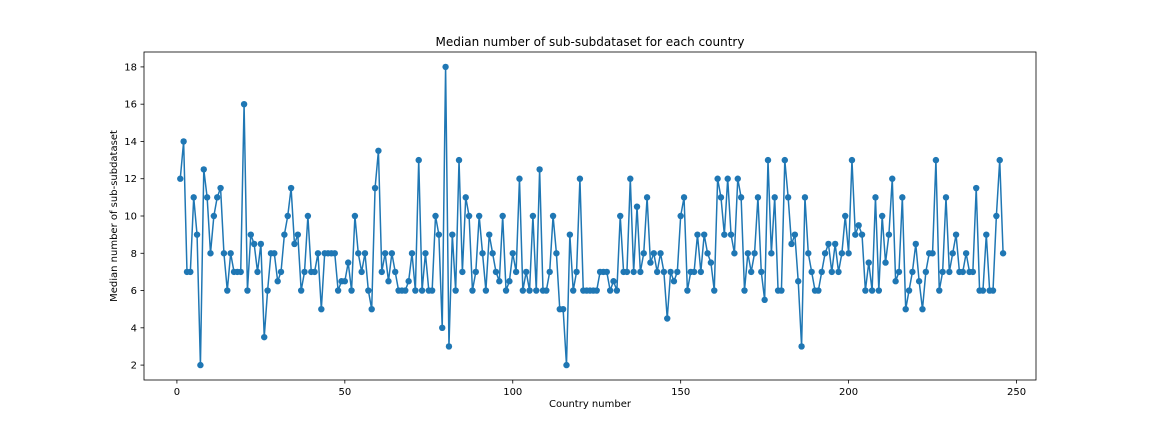 This screenshot has height=432, width=1152. I want to click on x-axis-ticks: 0 50 100 150 200 250, so click(600, 389).